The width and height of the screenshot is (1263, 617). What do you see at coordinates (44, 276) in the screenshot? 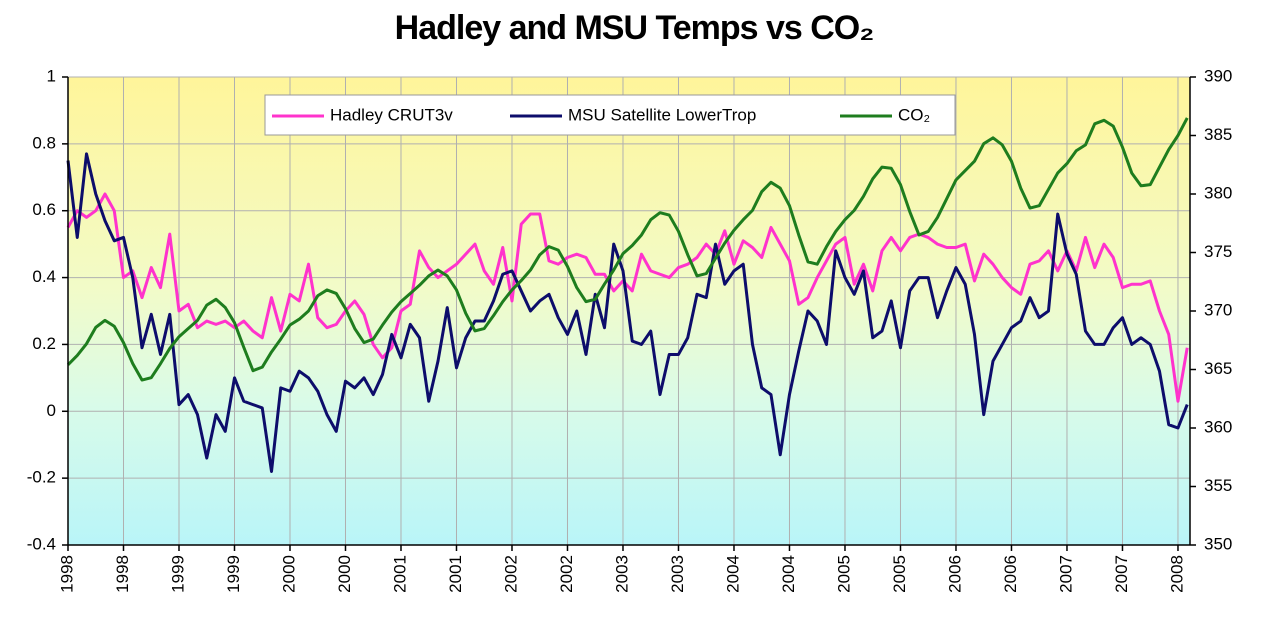
I see `y-tick-label: 0.4` at bounding box center [44, 276].